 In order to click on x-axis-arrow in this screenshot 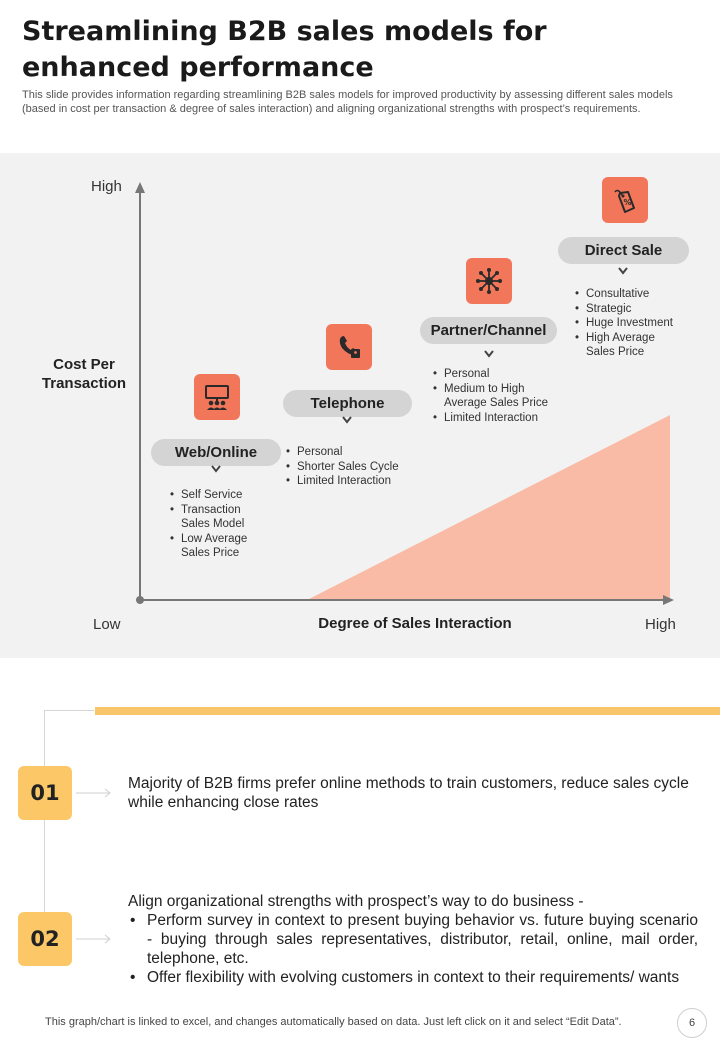, I will do `click(668, 600)`.